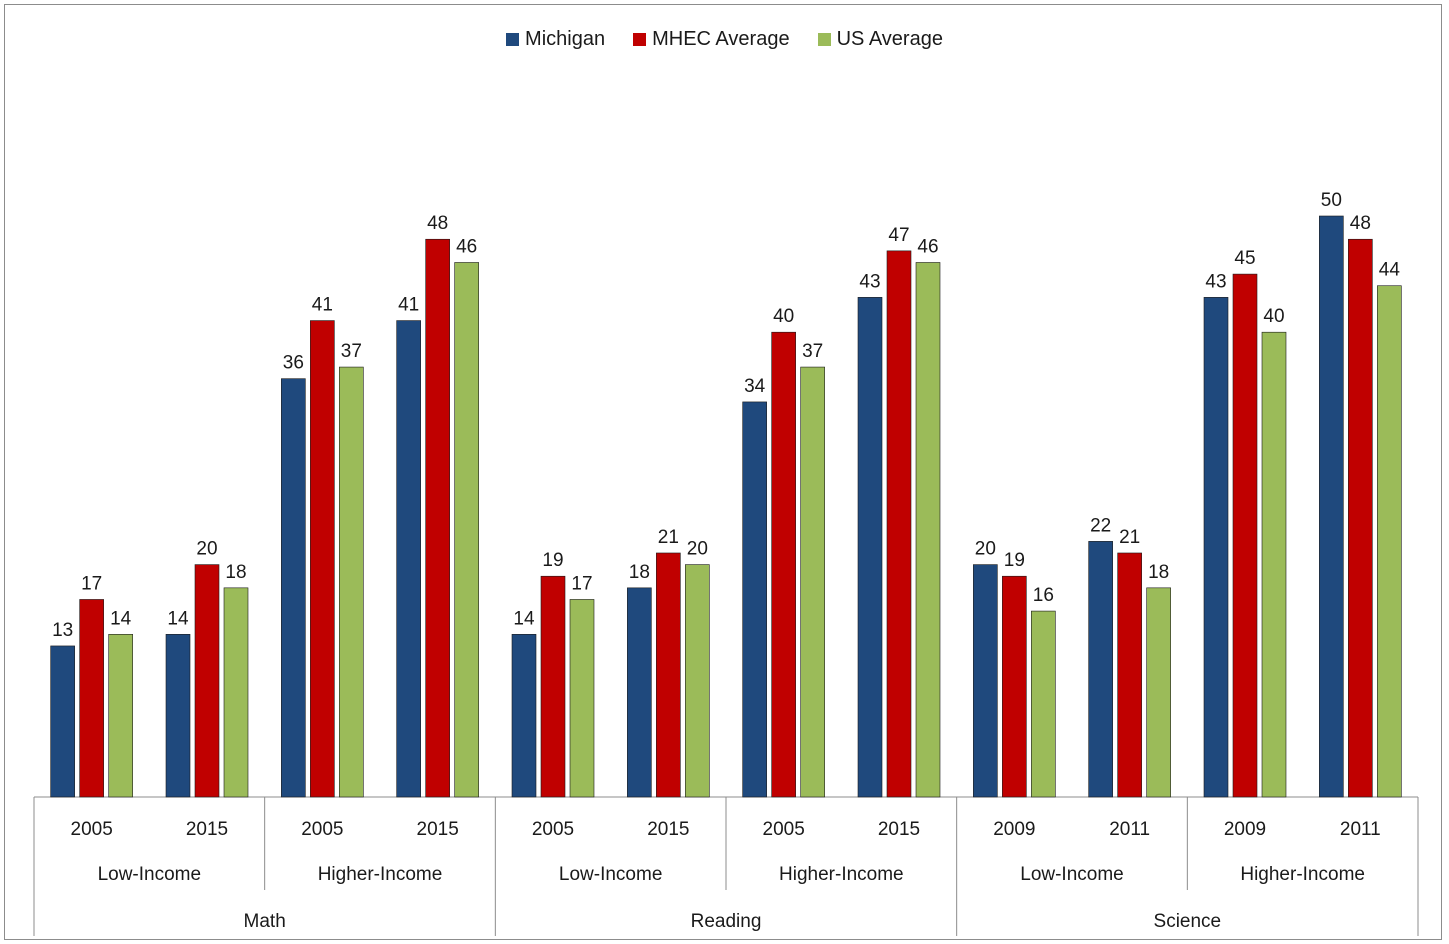 The height and width of the screenshot is (944, 1449). What do you see at coordinates (812, 351) in the screenshot?
I see `data-label: 37` at bounding box center [812, 351].